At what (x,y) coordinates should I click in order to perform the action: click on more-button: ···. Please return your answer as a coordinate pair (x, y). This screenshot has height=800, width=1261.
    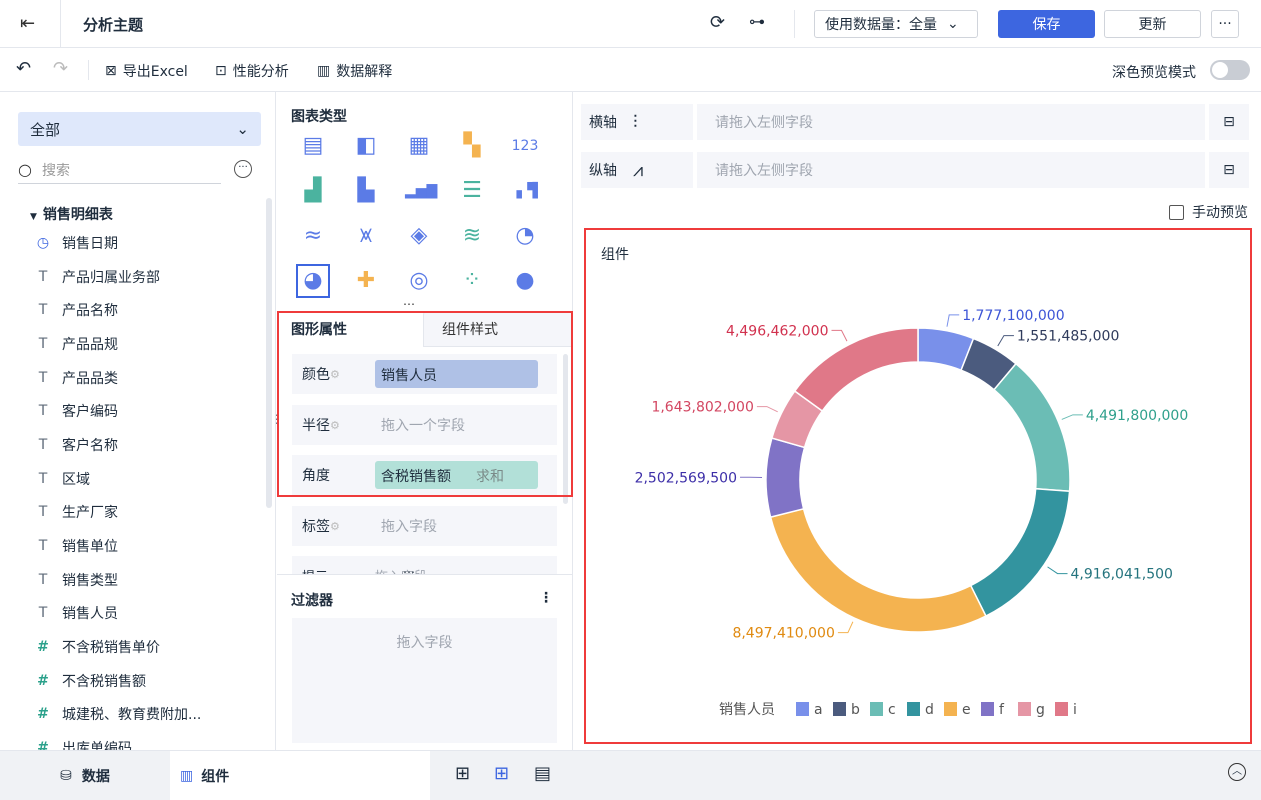
    Looking at the image, I should click on (1225, 24).